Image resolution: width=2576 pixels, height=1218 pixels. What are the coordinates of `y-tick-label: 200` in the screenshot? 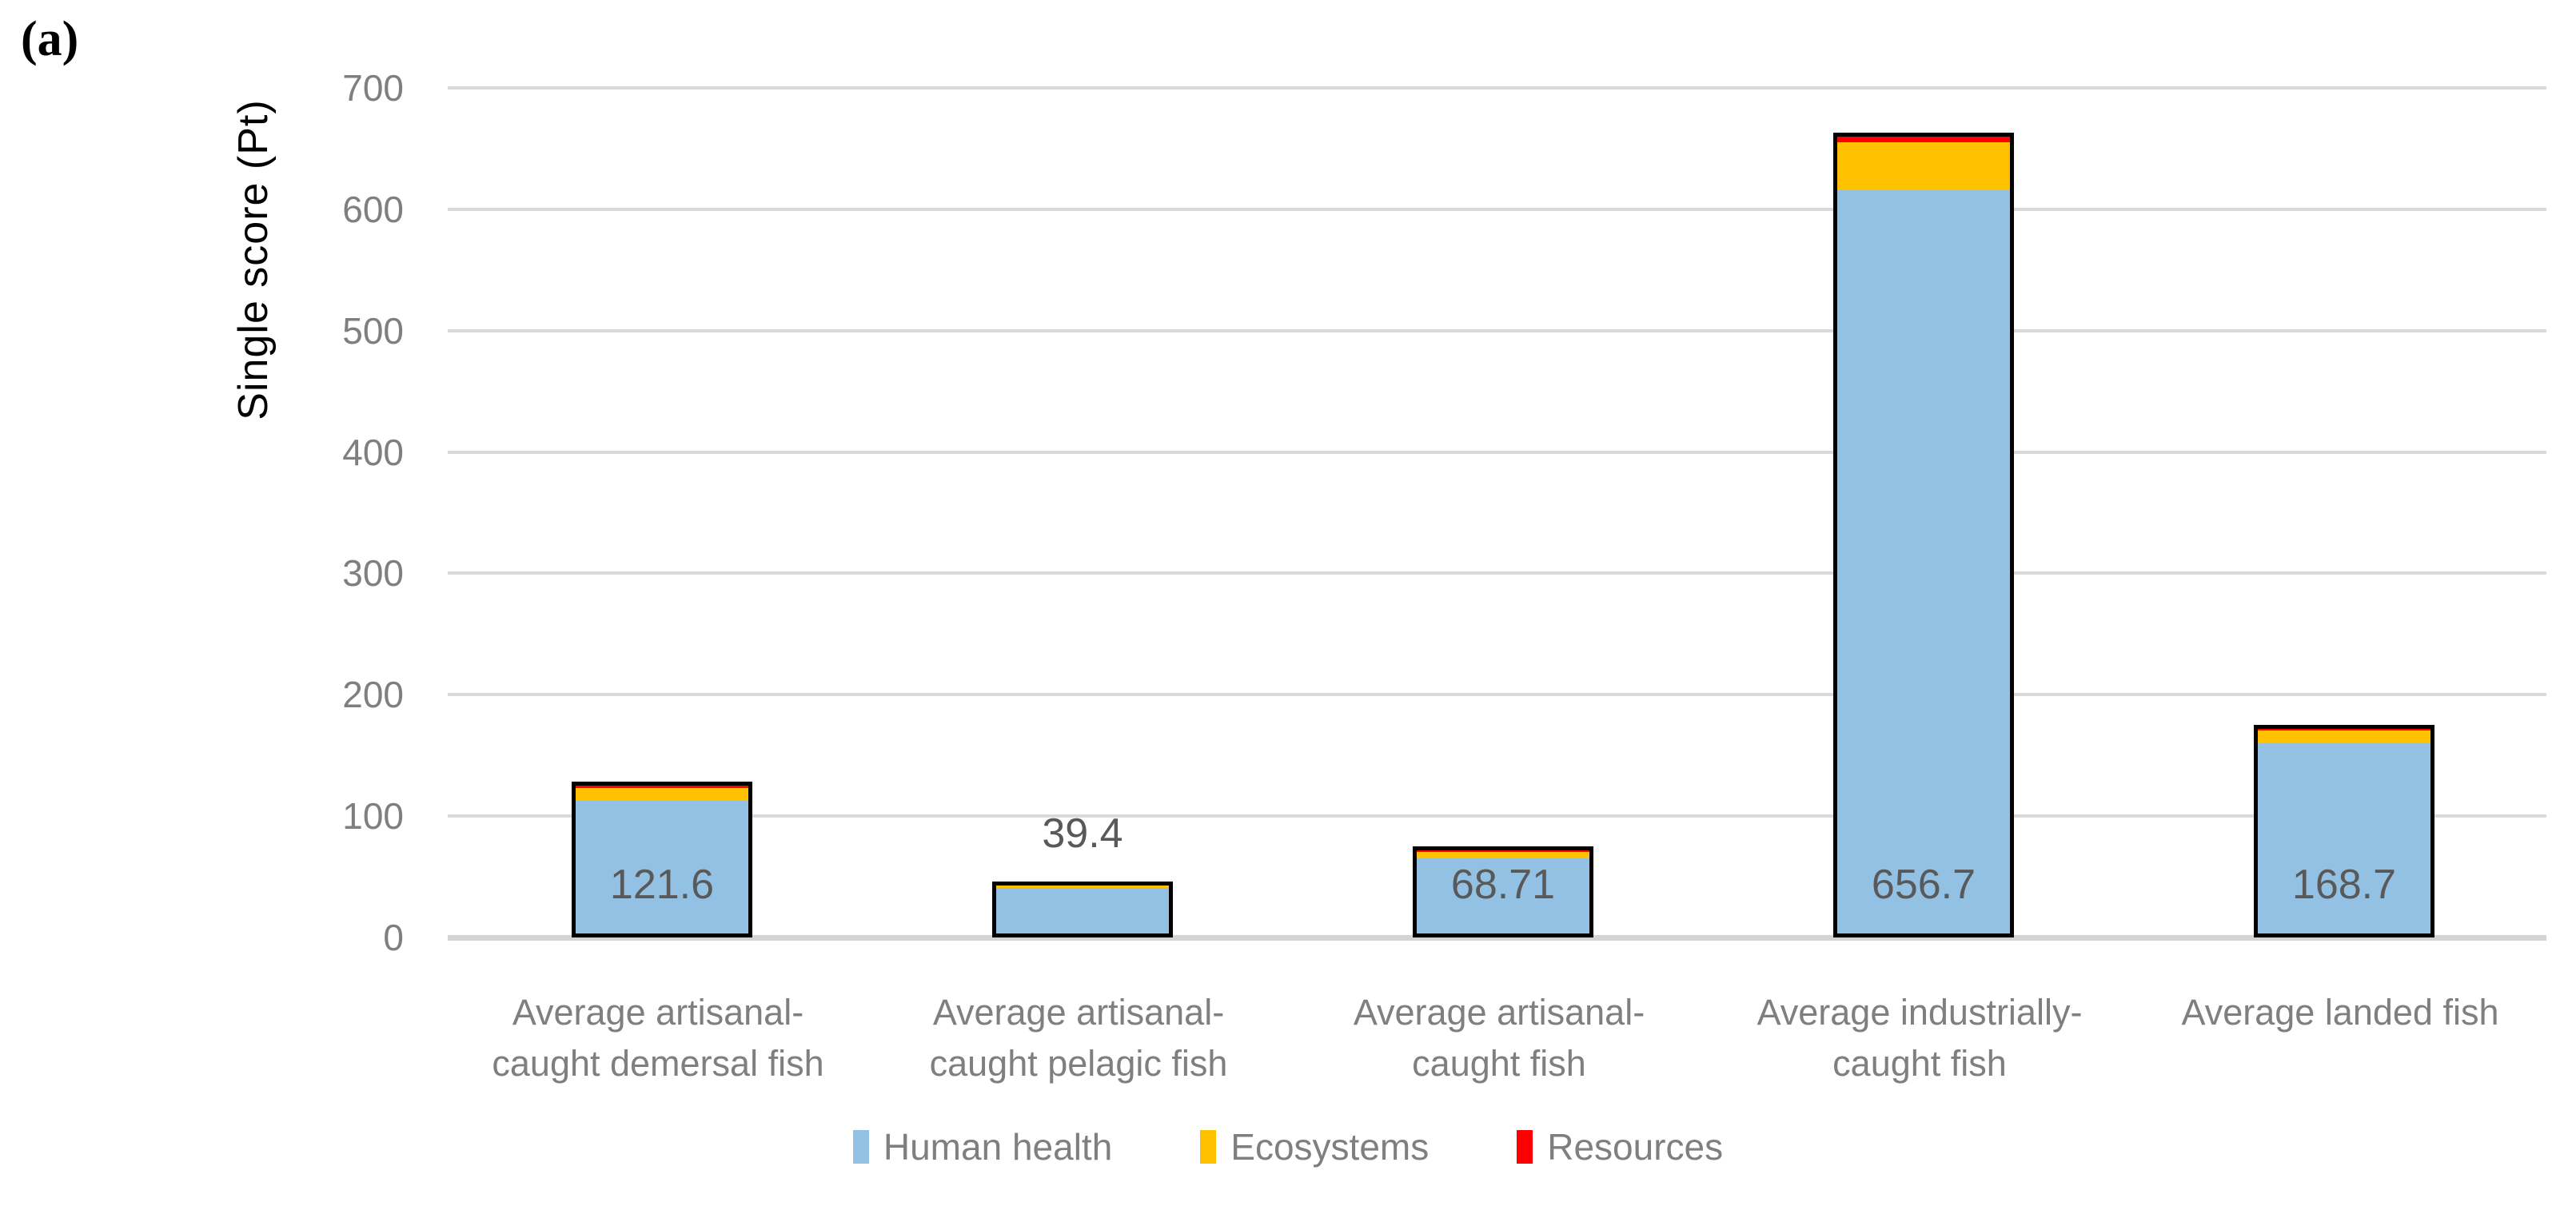 It's located at (373, 695).